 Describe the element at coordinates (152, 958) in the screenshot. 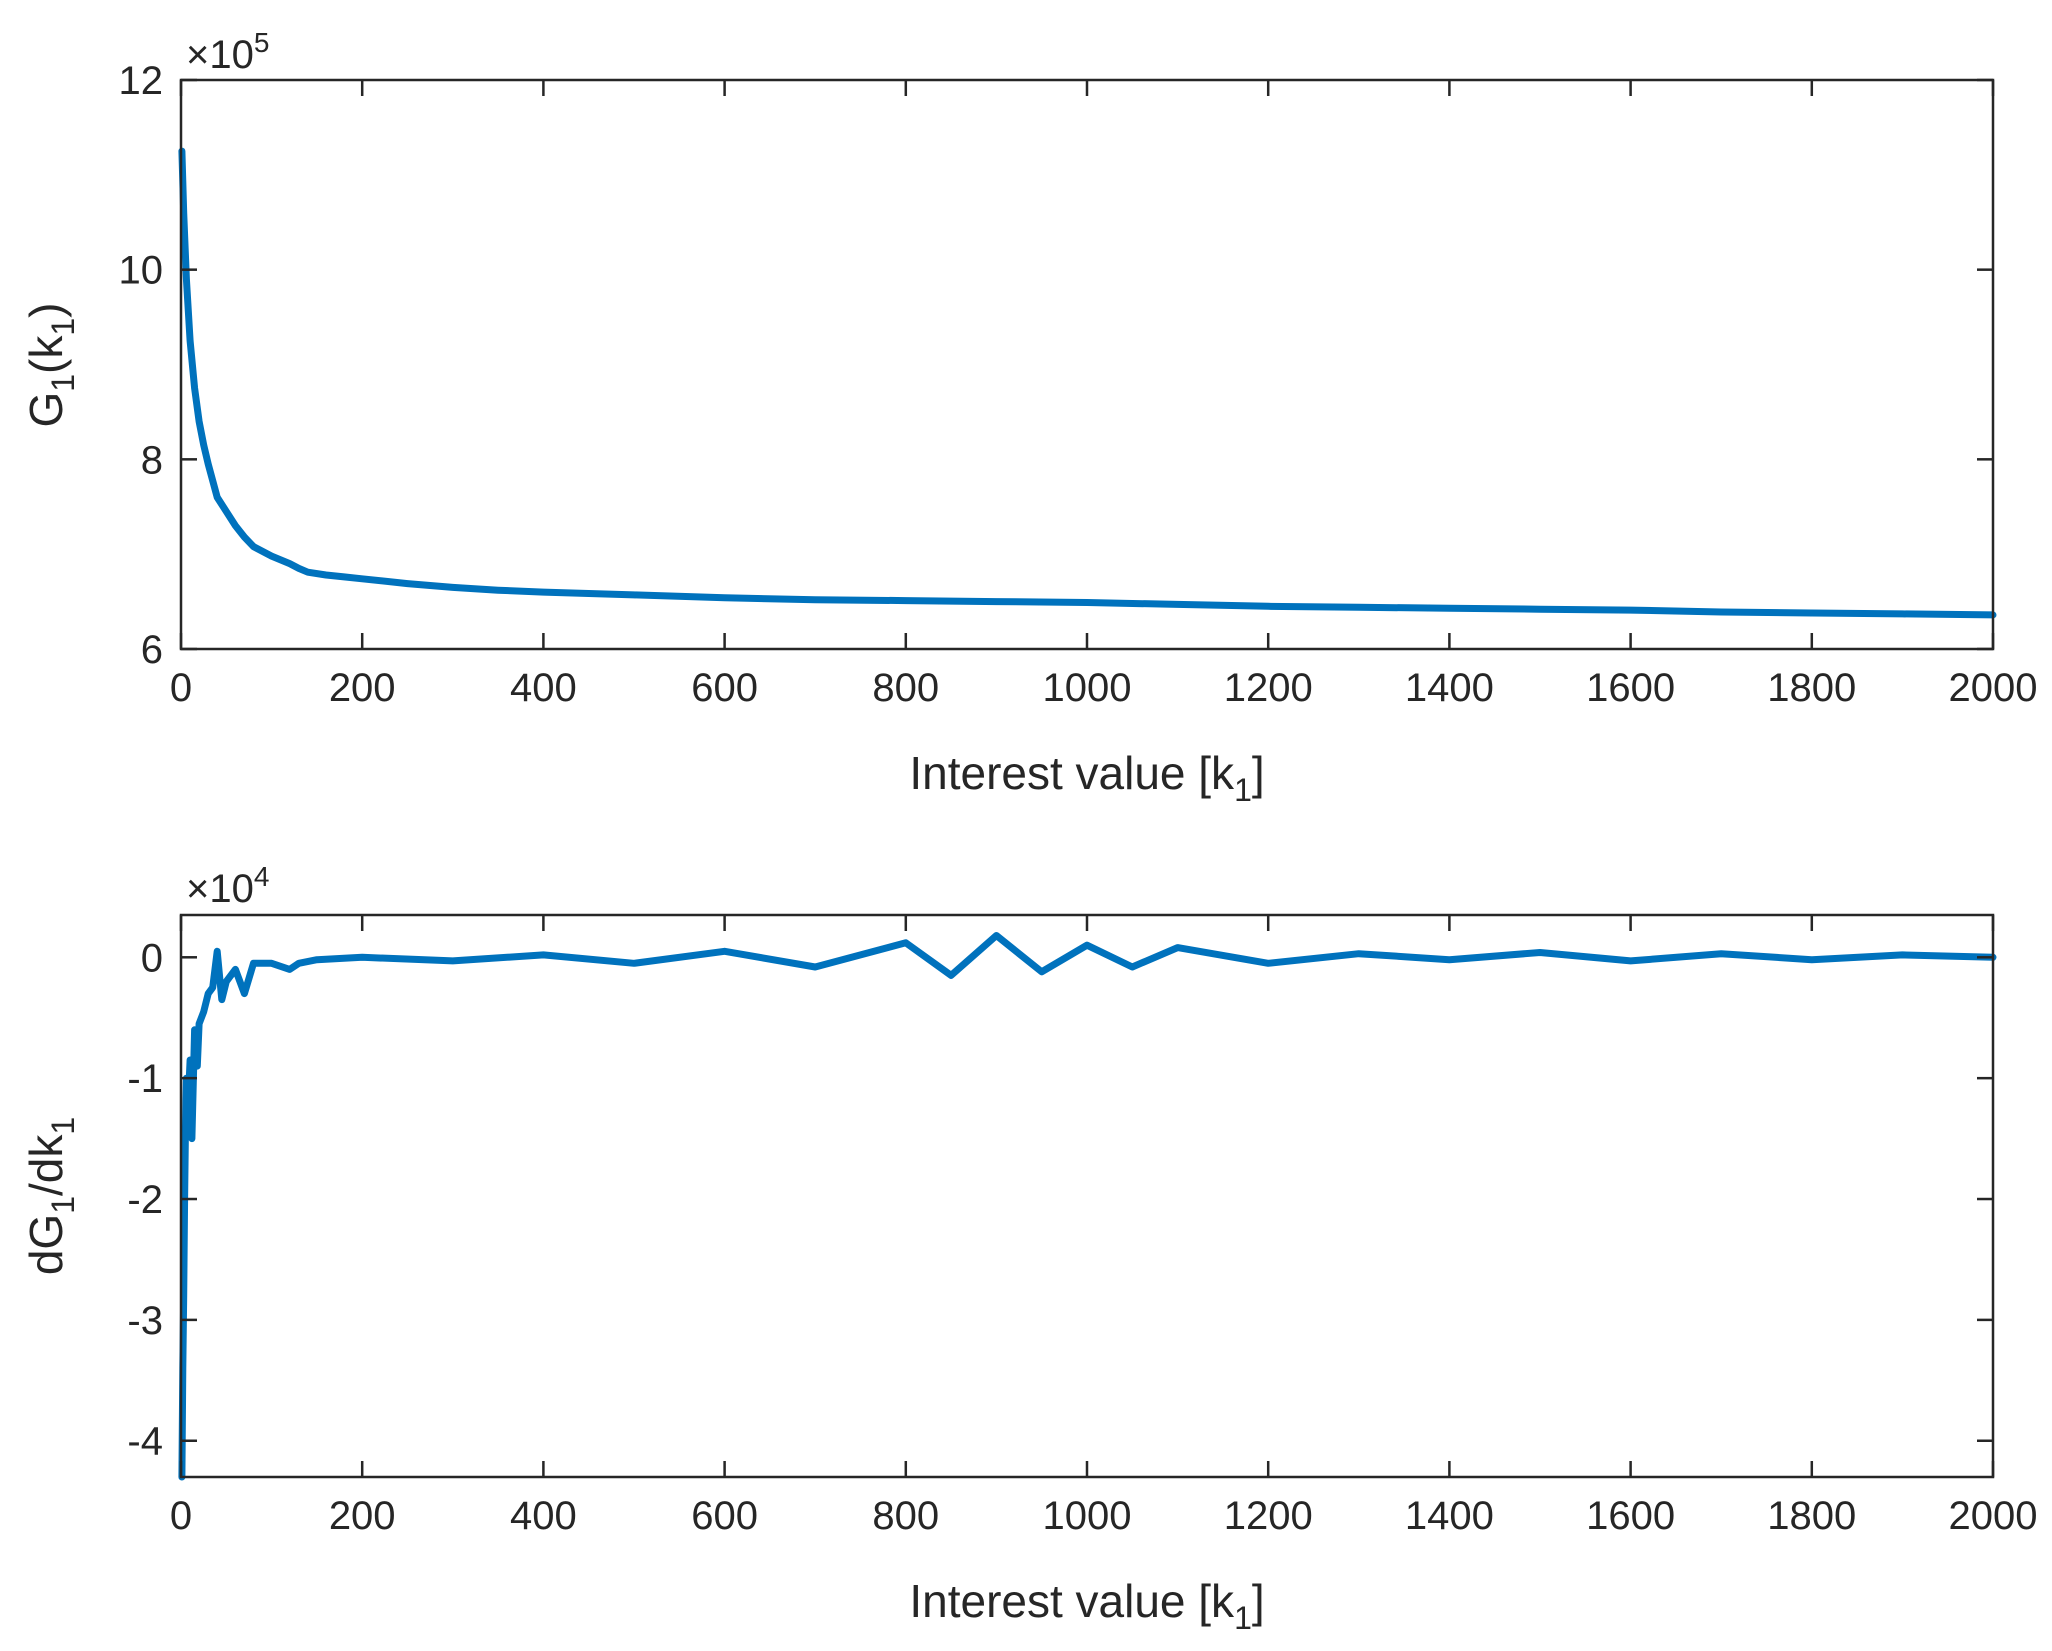

I see `bottom-y-tick-label: 0` at that location.